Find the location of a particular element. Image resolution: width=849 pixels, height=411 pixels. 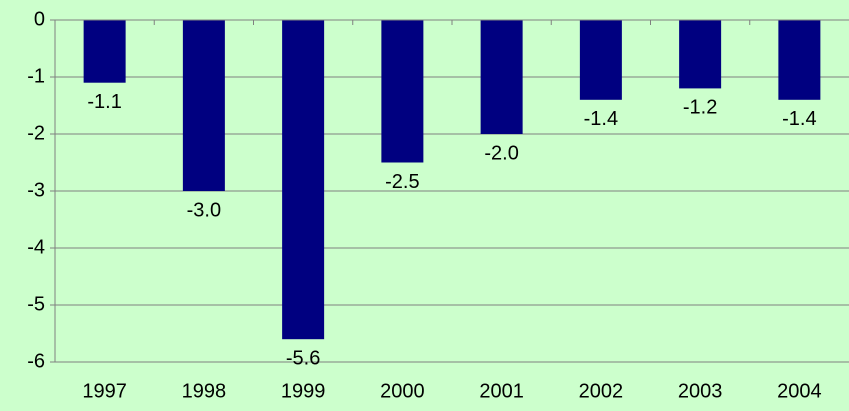

x-tick-label: 2001 is located at coordinates (501, 391).